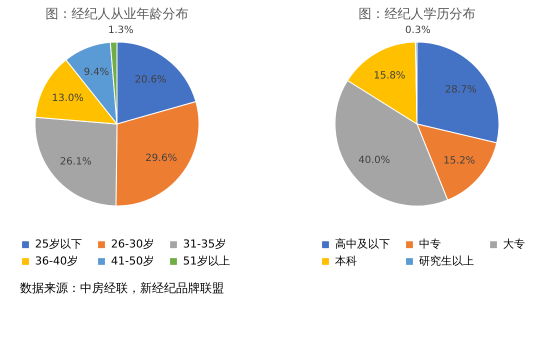  Describe the element at coordinates (132, 261) in the screenshot. I see `legend-label: 41-50岁` at that location.